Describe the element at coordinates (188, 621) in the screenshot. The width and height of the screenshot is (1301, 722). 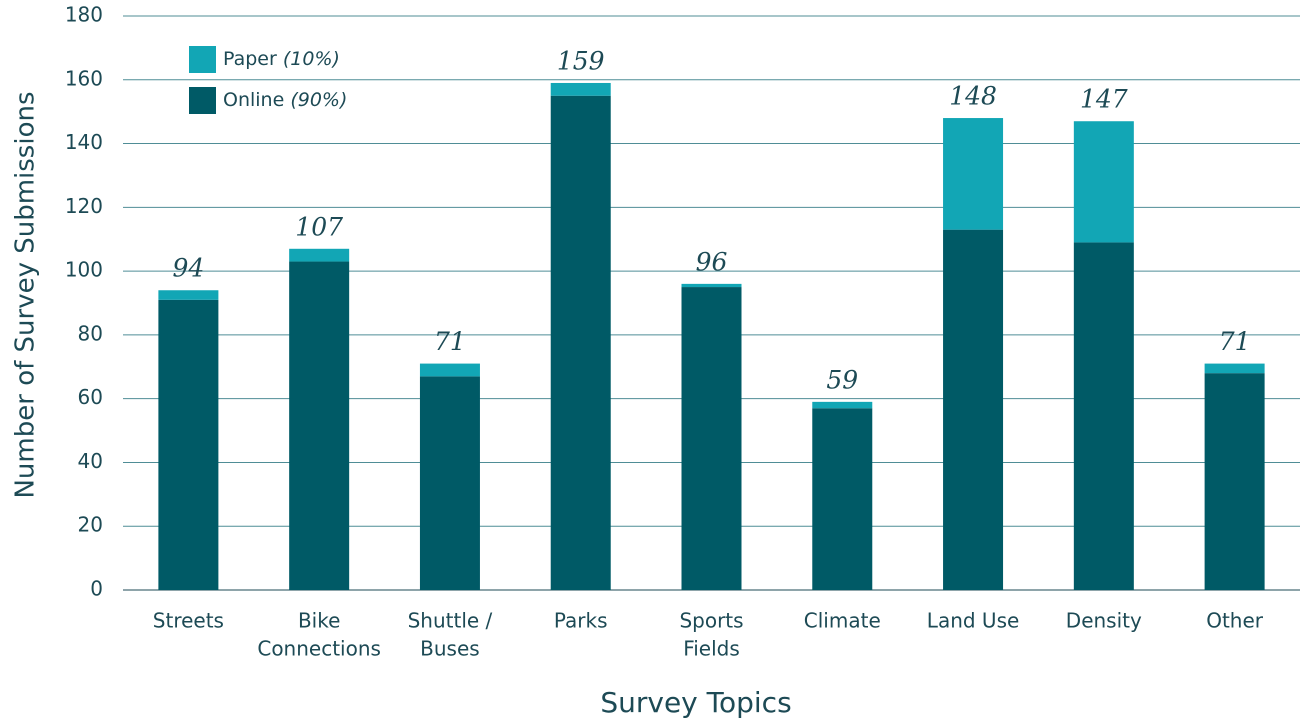
I see `x-tick-label: Streets` at that location.